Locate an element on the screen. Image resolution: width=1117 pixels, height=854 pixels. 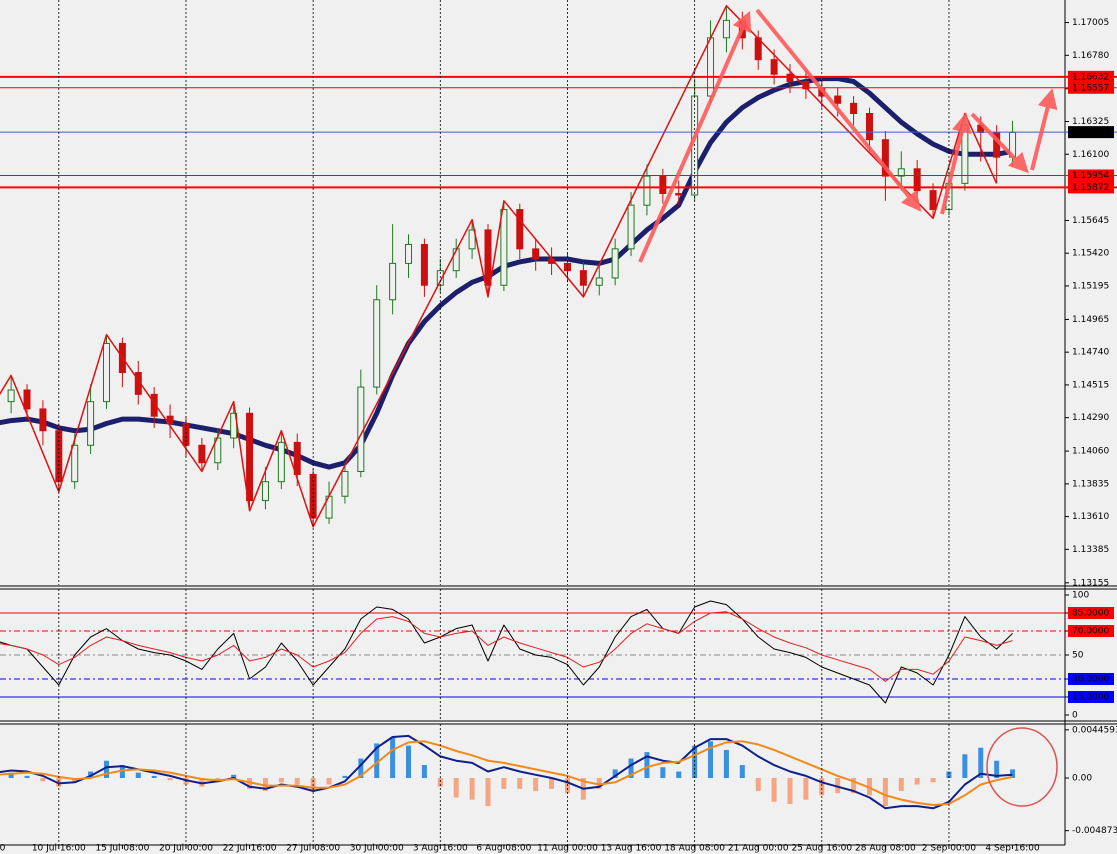
y-tick-label: 0.00 is located at coordinates (1082, 779).